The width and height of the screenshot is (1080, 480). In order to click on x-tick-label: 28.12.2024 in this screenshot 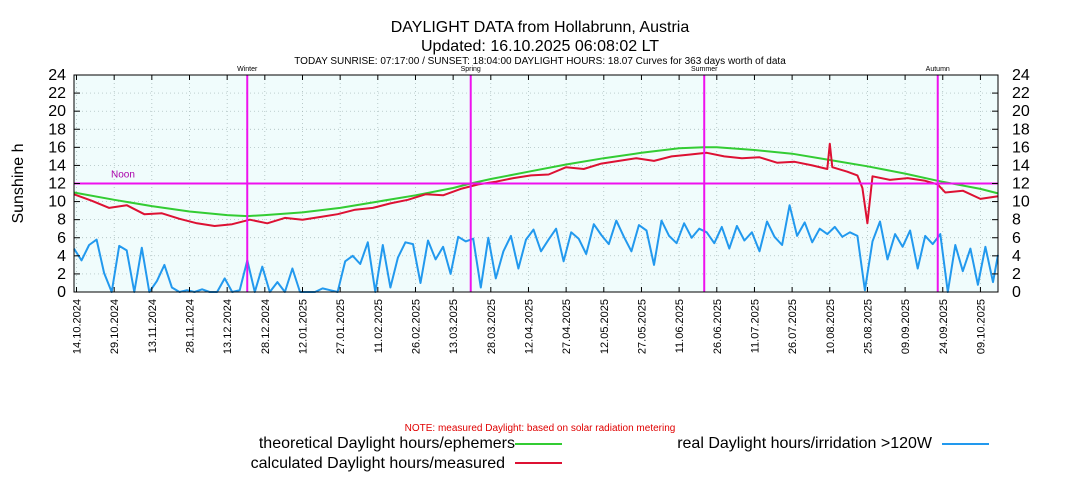, I will do `click(266, 326)`.